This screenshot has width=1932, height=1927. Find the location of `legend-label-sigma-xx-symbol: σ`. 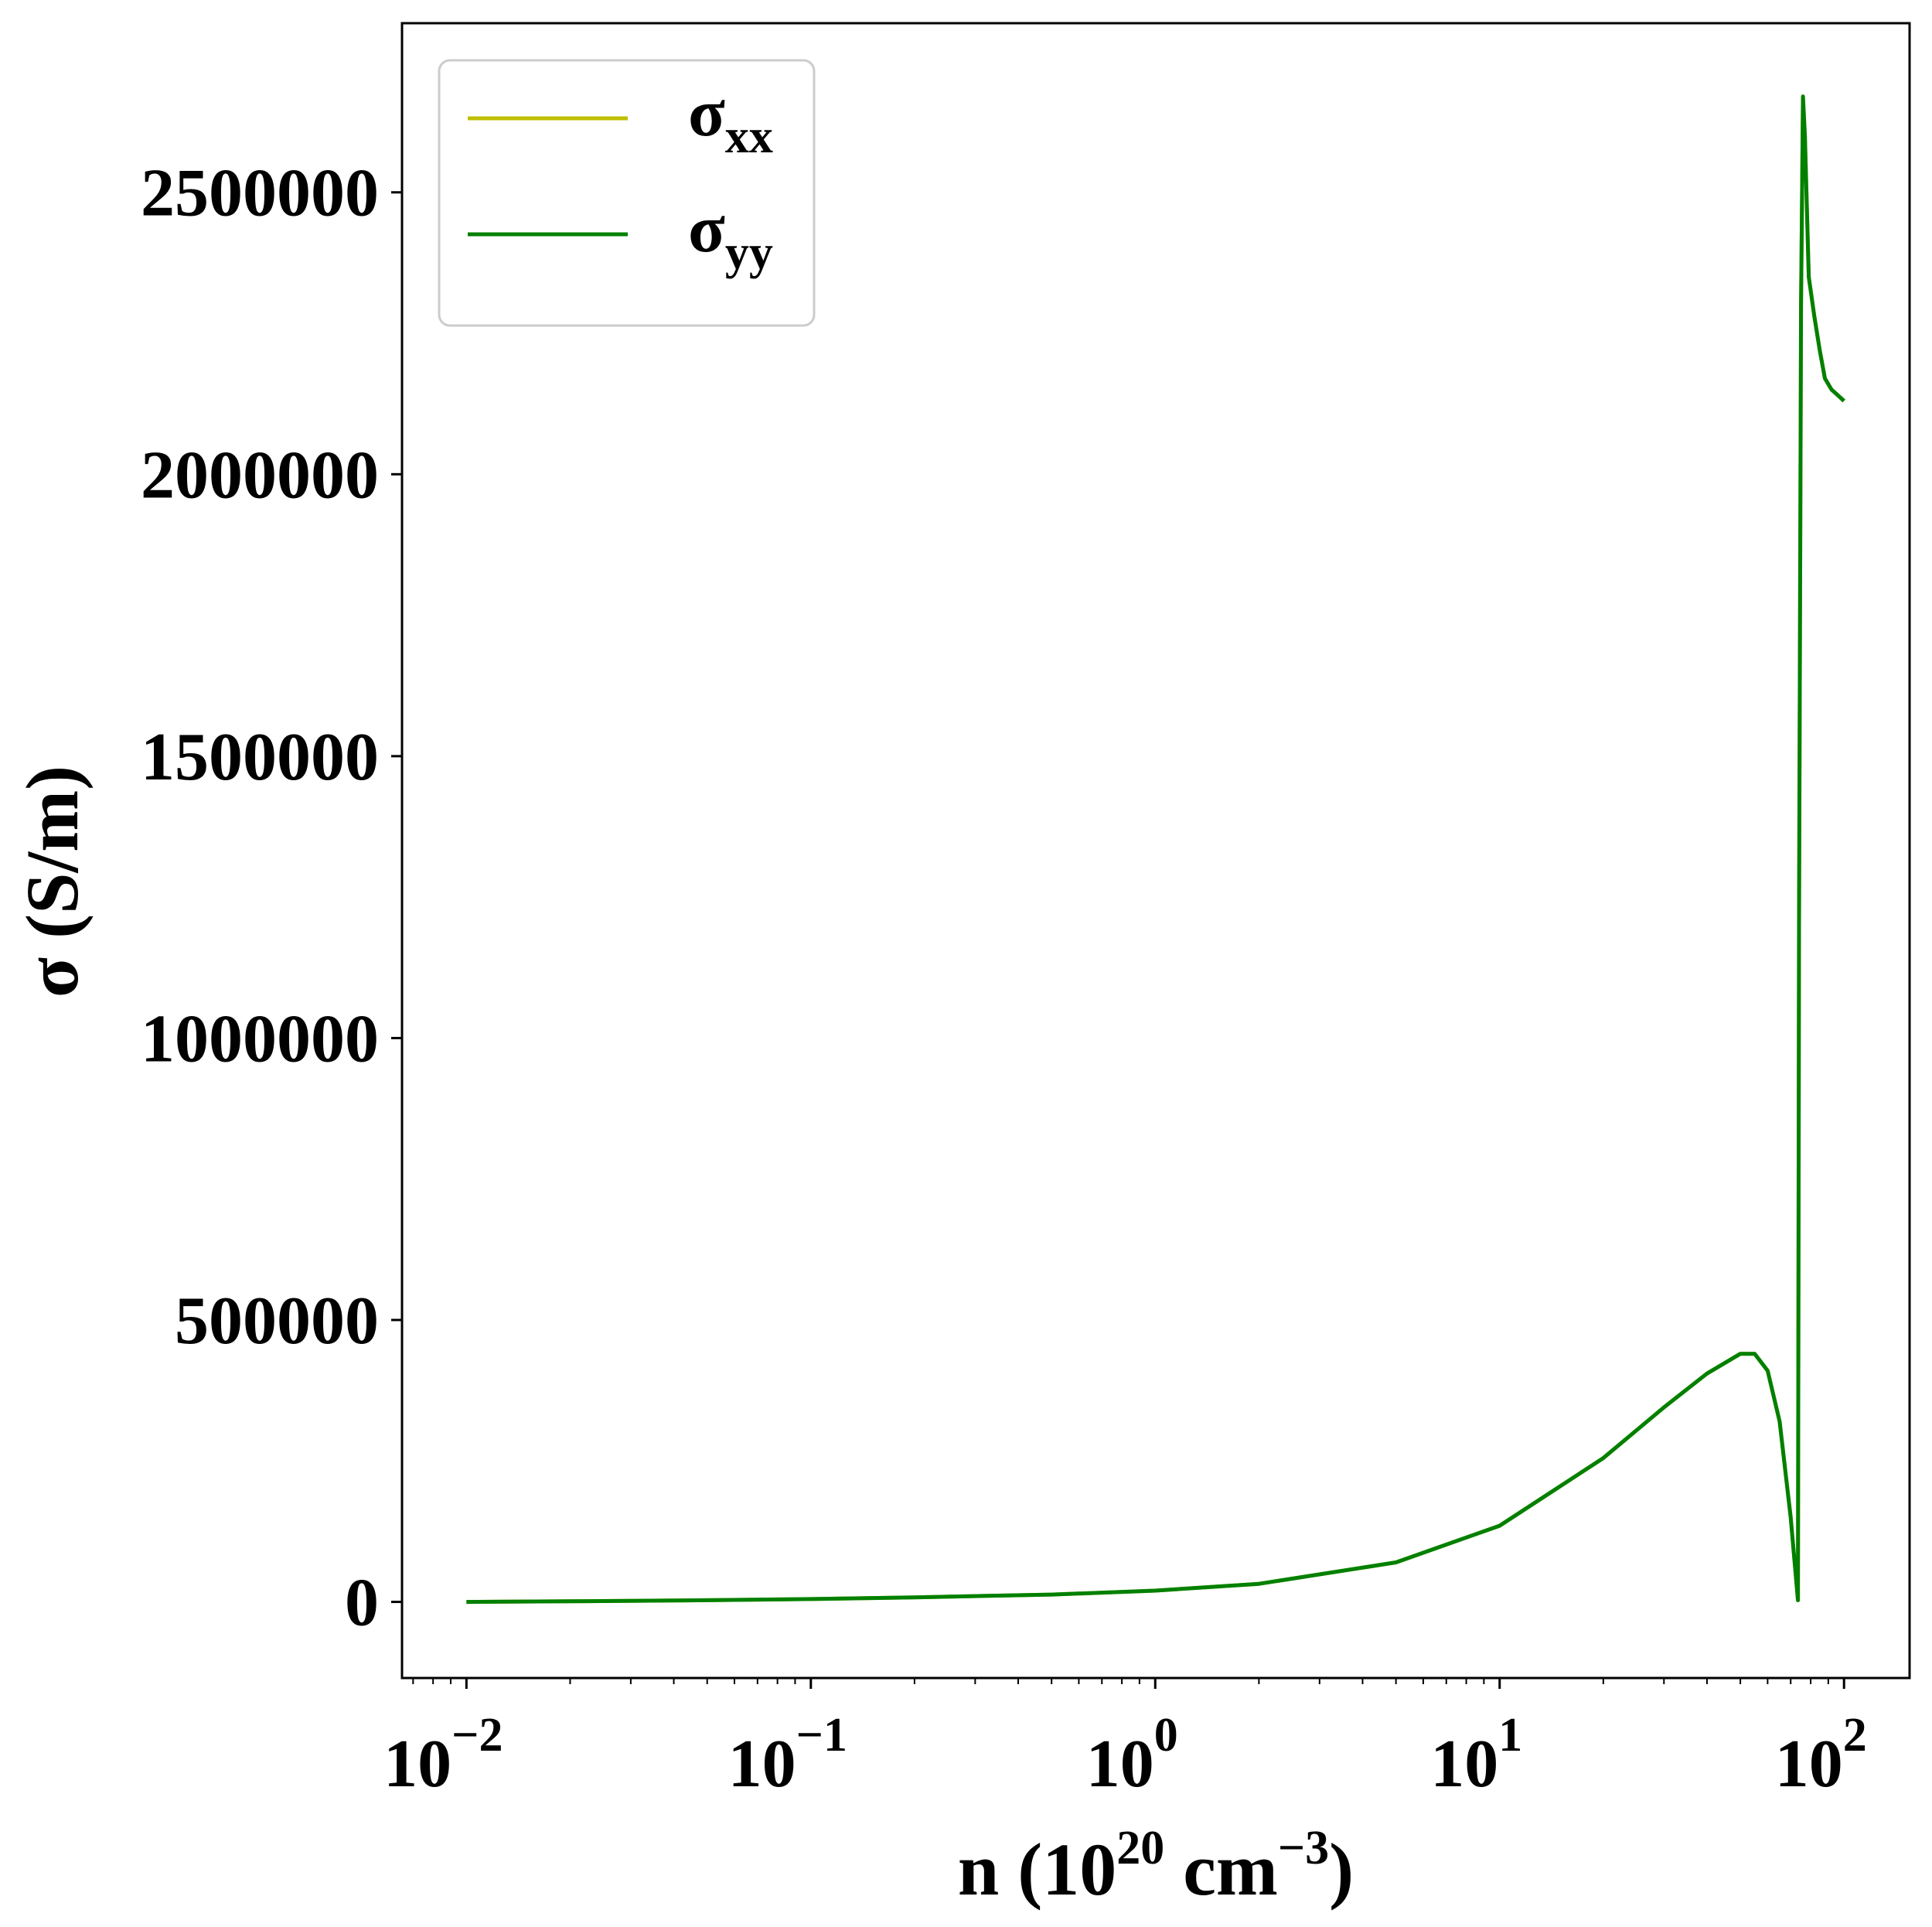

legend-label-sigma-xx-symbol: σ is located at coordinates (706, 113).